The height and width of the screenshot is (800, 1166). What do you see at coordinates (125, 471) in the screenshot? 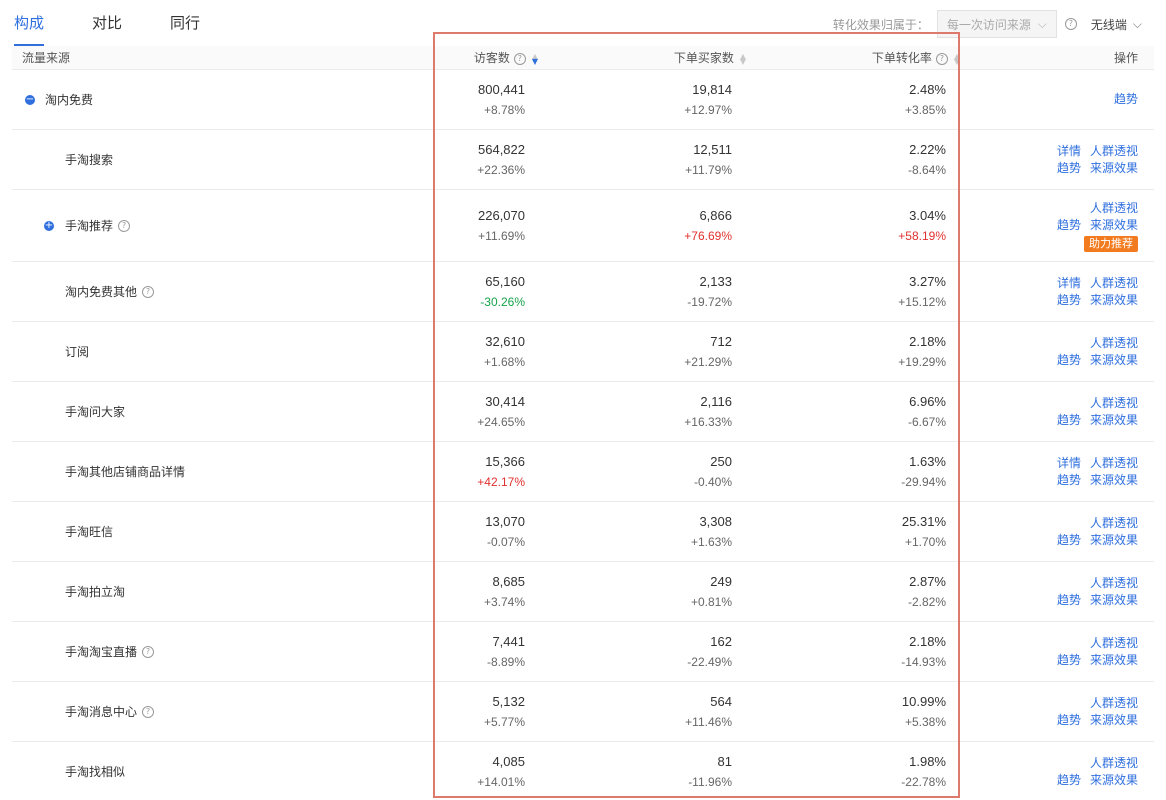
I see `source-name: 手淘其他店铺商品详情` at bounding box center [125, 471].